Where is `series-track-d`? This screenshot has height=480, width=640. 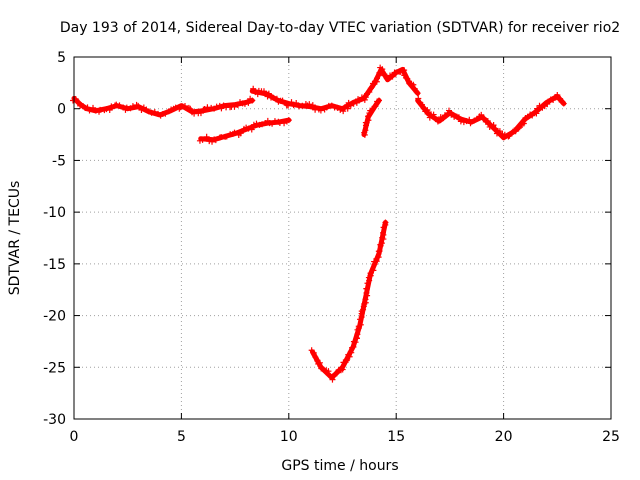
series-track-d is located at coordinates (491, 116).